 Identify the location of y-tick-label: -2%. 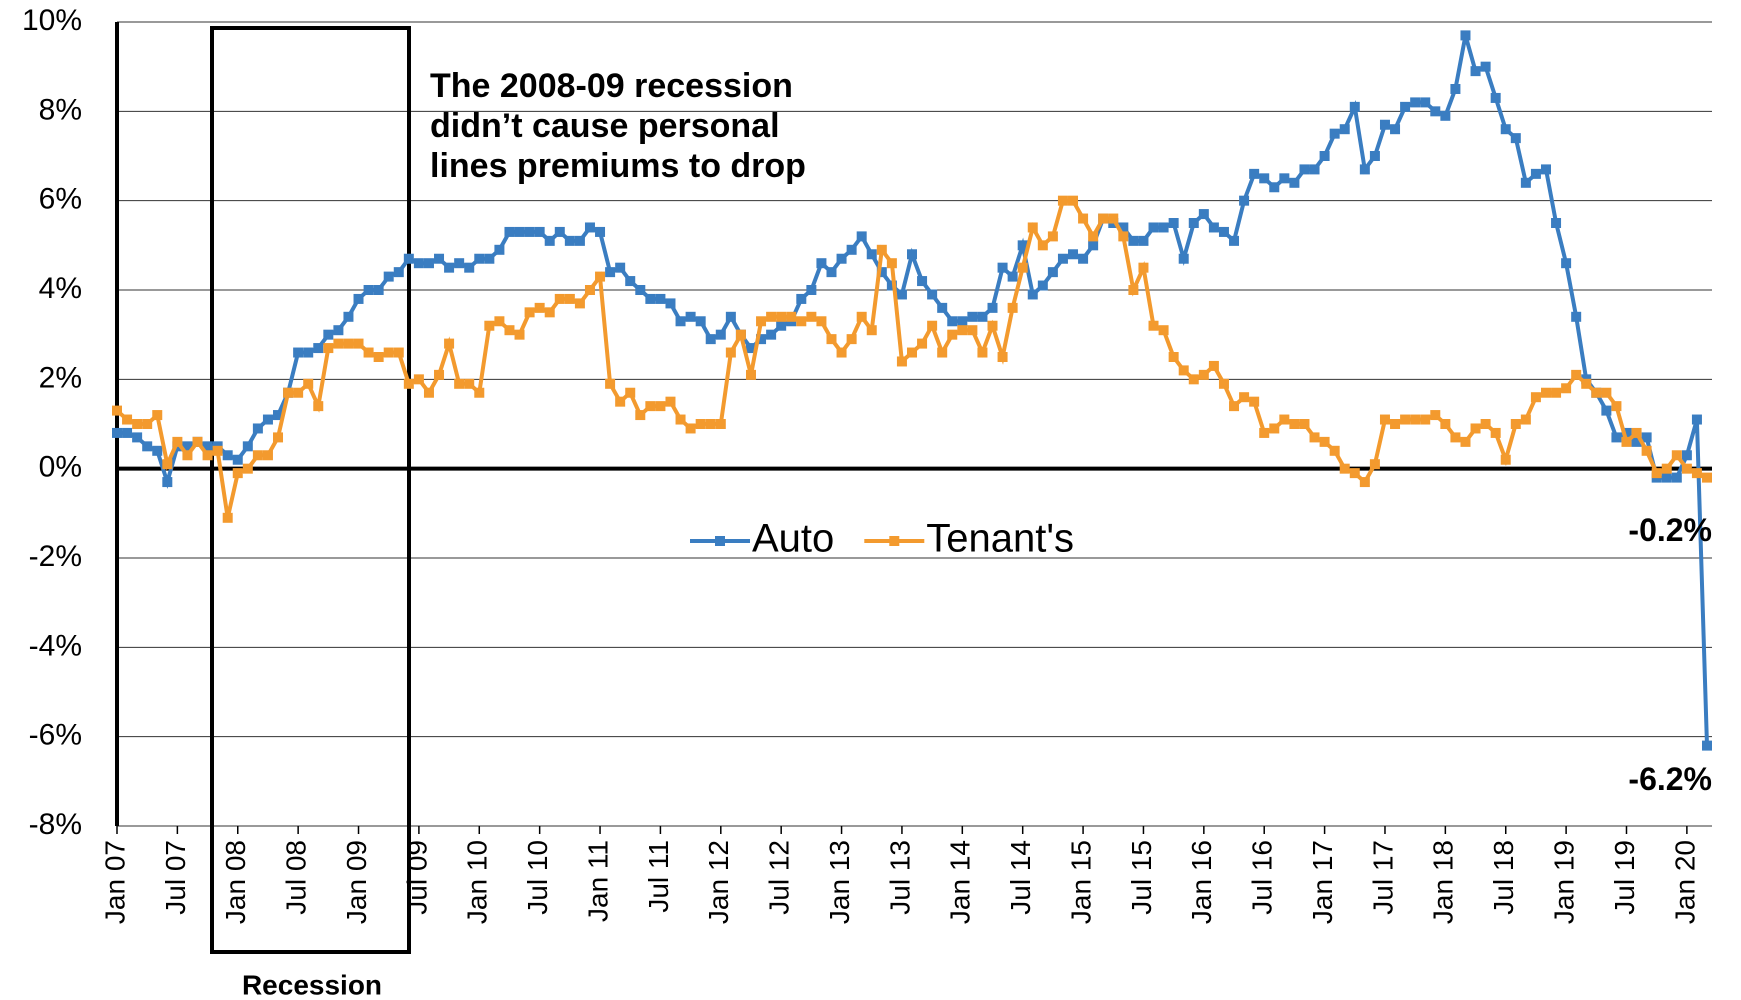
(55, 556).